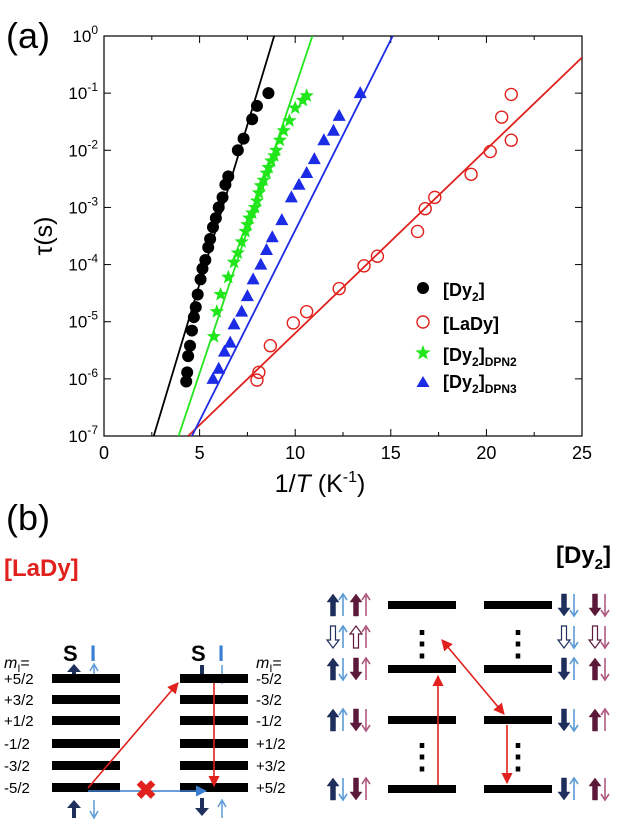 This screenshot has width=618, height=824. I want to click on y-tick-label: 10⁻³, so click(83, 205).